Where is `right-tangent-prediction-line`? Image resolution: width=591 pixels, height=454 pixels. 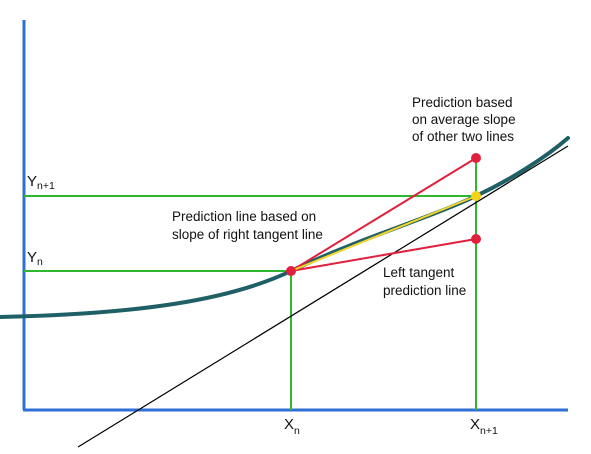 right-tangent-prediction-line is located at coordinates (383, 214).